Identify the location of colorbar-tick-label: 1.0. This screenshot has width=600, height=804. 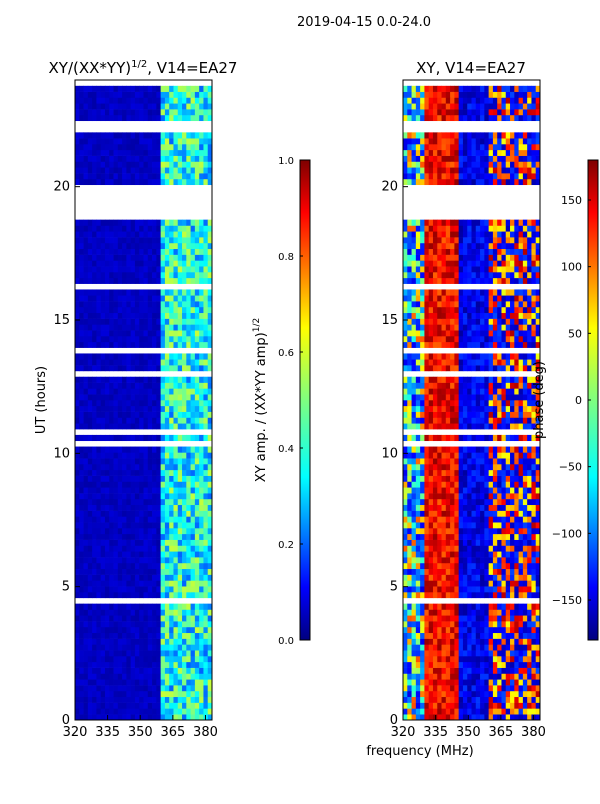
(286, 161).